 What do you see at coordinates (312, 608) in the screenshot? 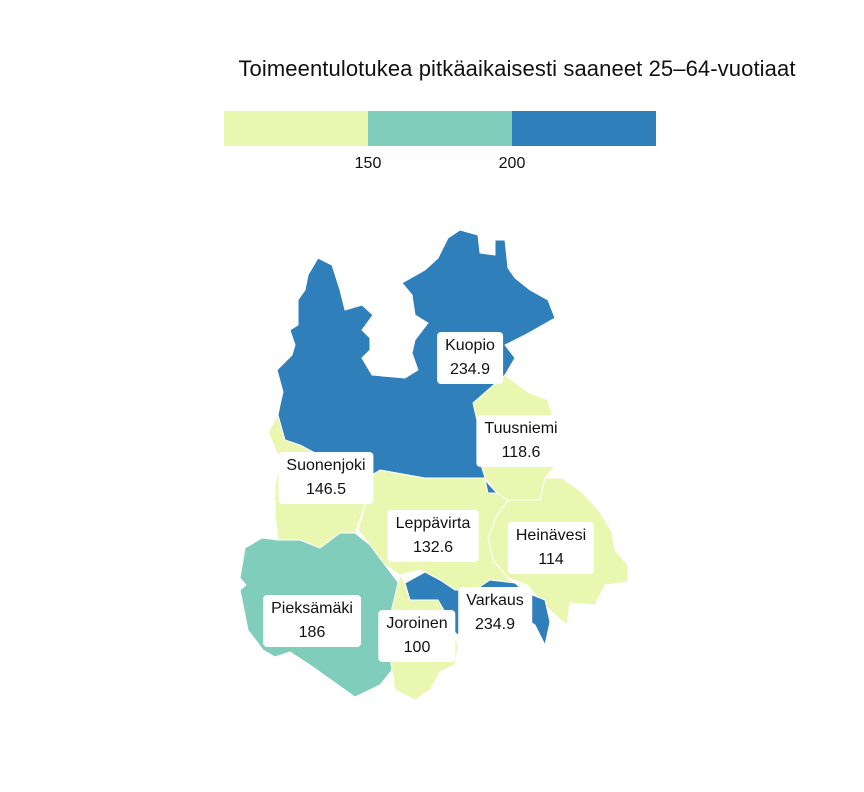
I see `label-pieksamaki-name: Pieksämäki` at bounding box center [312, 608].